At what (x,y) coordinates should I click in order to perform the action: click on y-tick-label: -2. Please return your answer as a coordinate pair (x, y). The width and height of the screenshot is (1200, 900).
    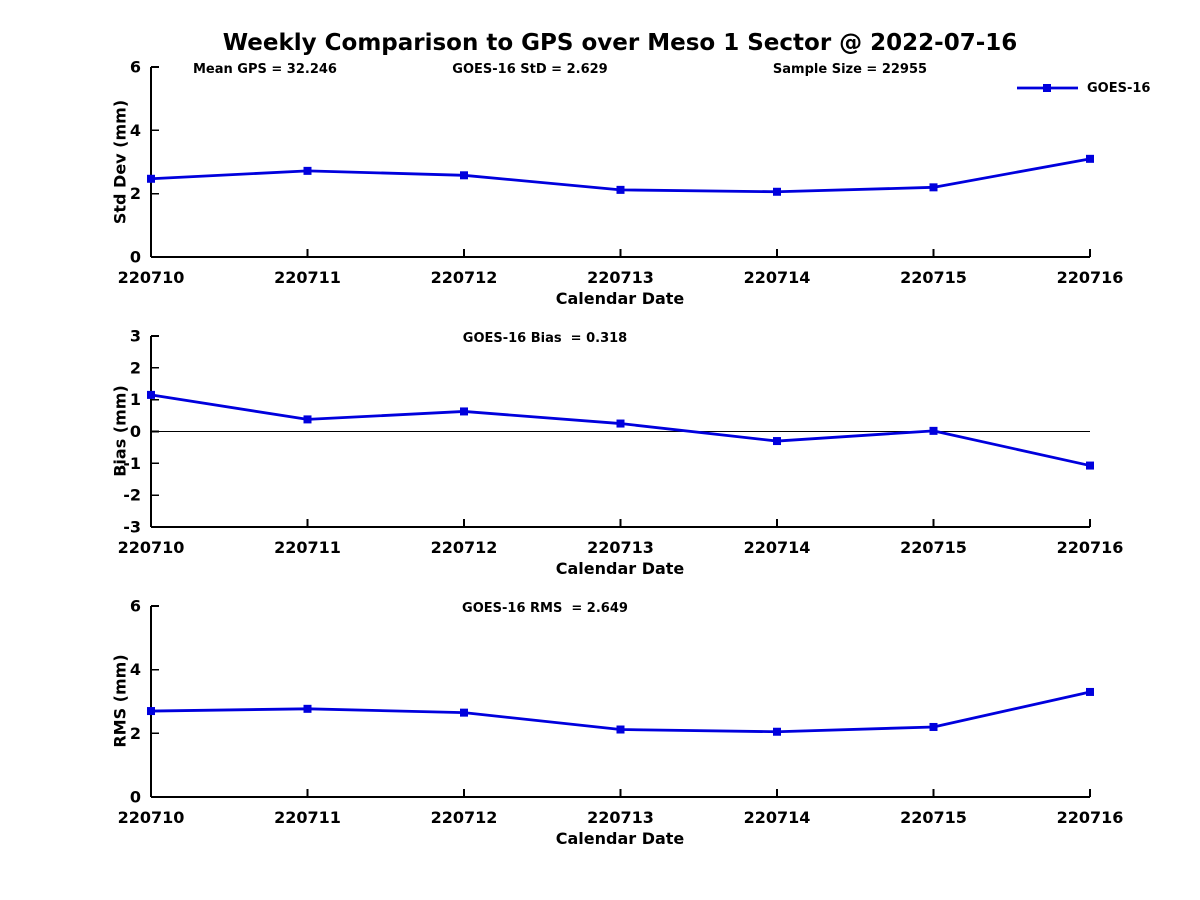
    Looking at the image, I should click on (132, 495).